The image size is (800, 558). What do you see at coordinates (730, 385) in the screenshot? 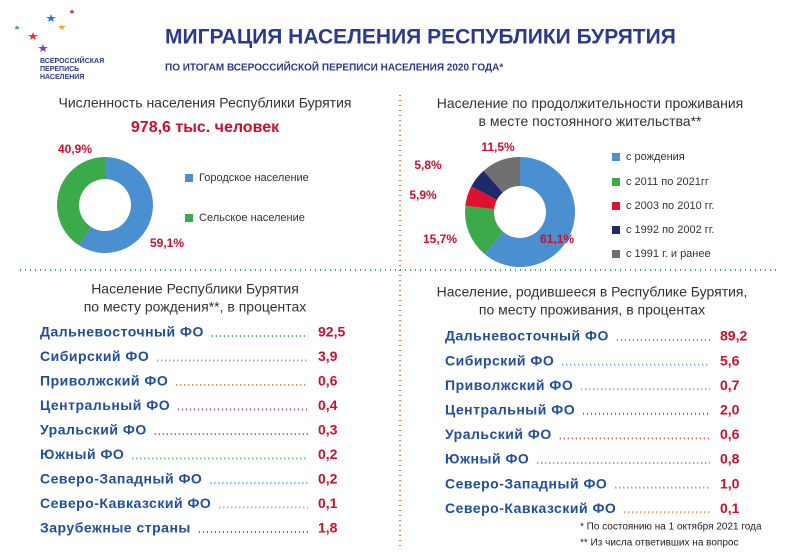
I see `region-value: 0,7` at bounding box center [730, 385].